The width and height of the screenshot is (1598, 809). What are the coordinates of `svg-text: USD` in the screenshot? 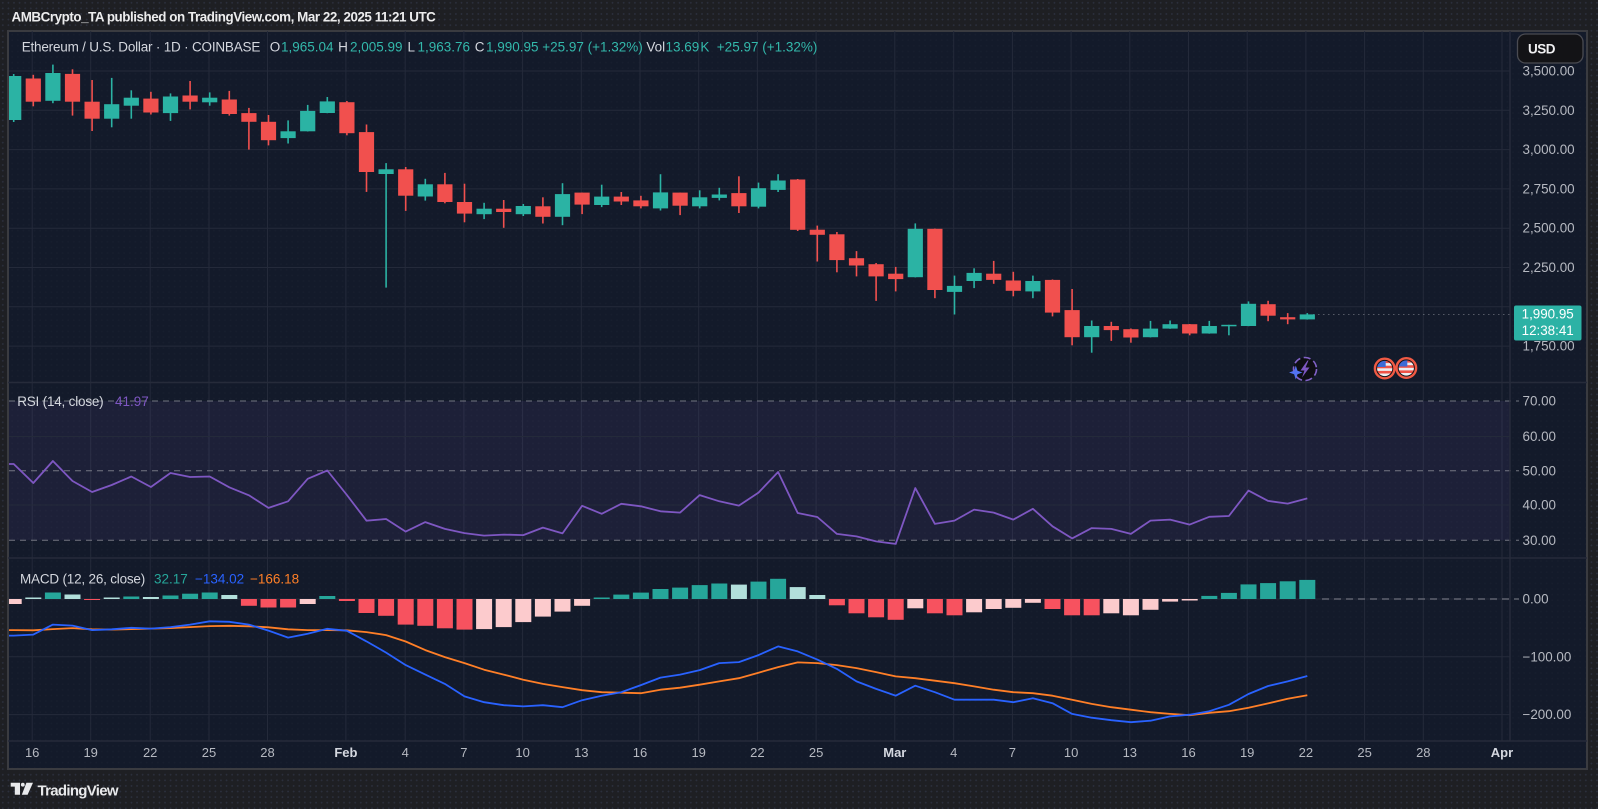 It's located at (1542, 49).